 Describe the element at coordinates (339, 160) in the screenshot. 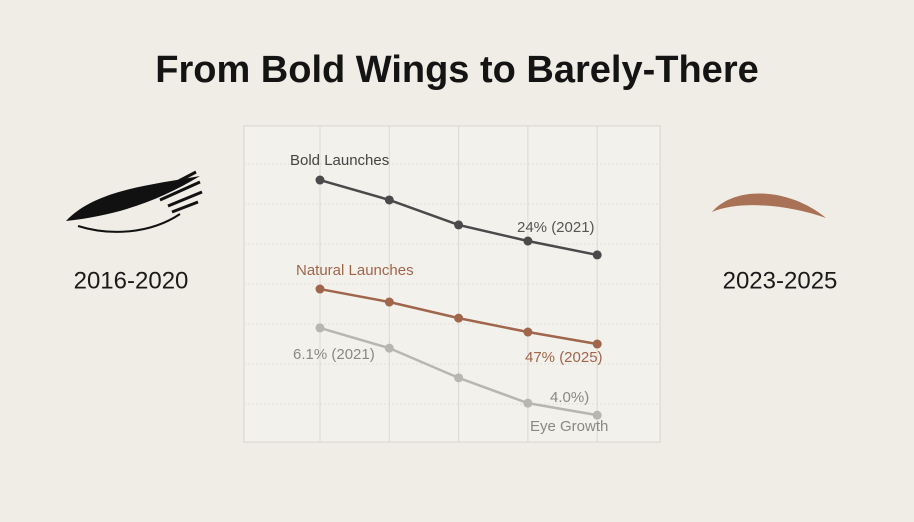

I see `series-label: Bold Launches` at that location.